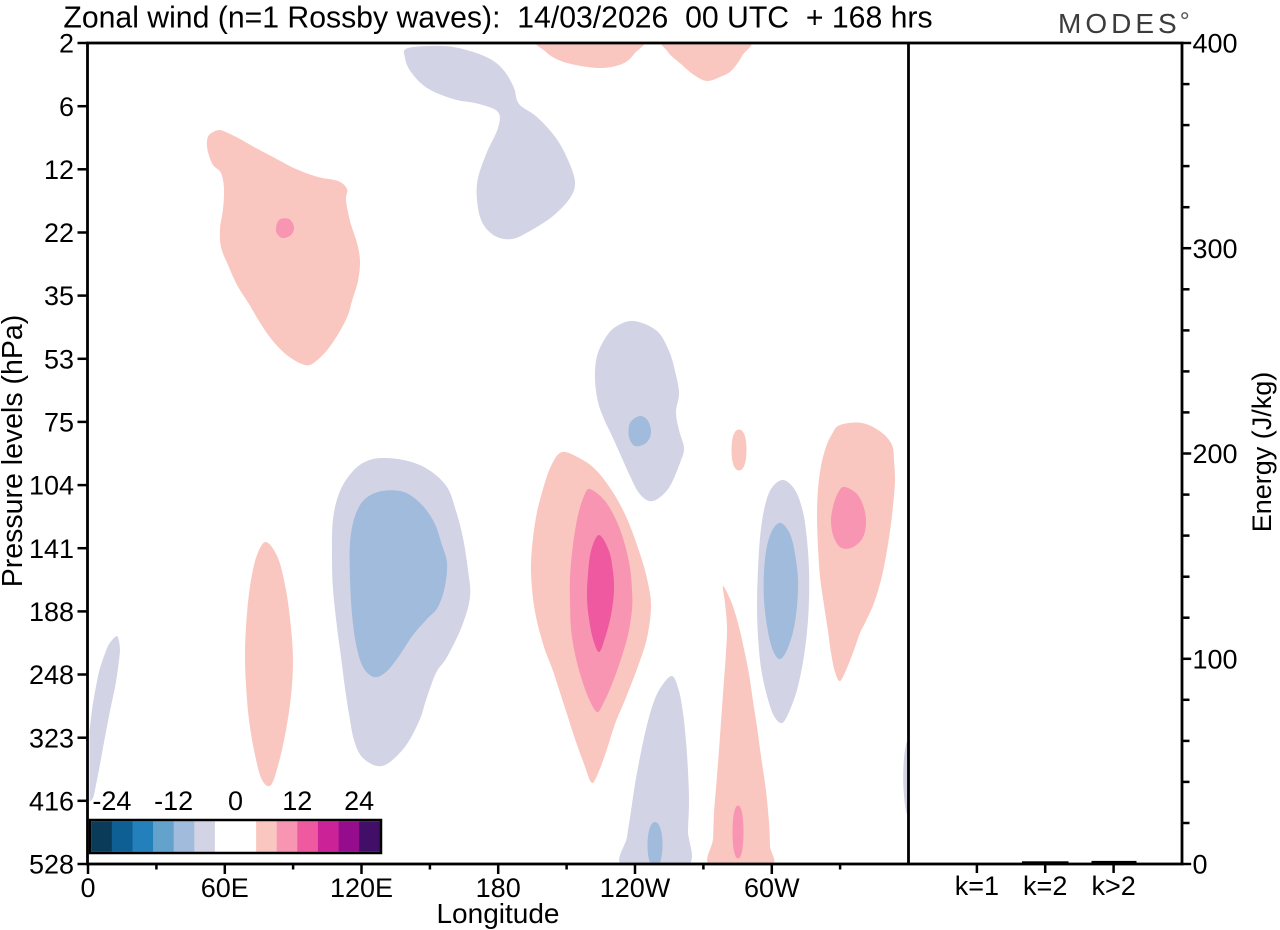 This screenshot has width=1280, height=930. I want to click on svg-text: 200, so click(1215, 454).